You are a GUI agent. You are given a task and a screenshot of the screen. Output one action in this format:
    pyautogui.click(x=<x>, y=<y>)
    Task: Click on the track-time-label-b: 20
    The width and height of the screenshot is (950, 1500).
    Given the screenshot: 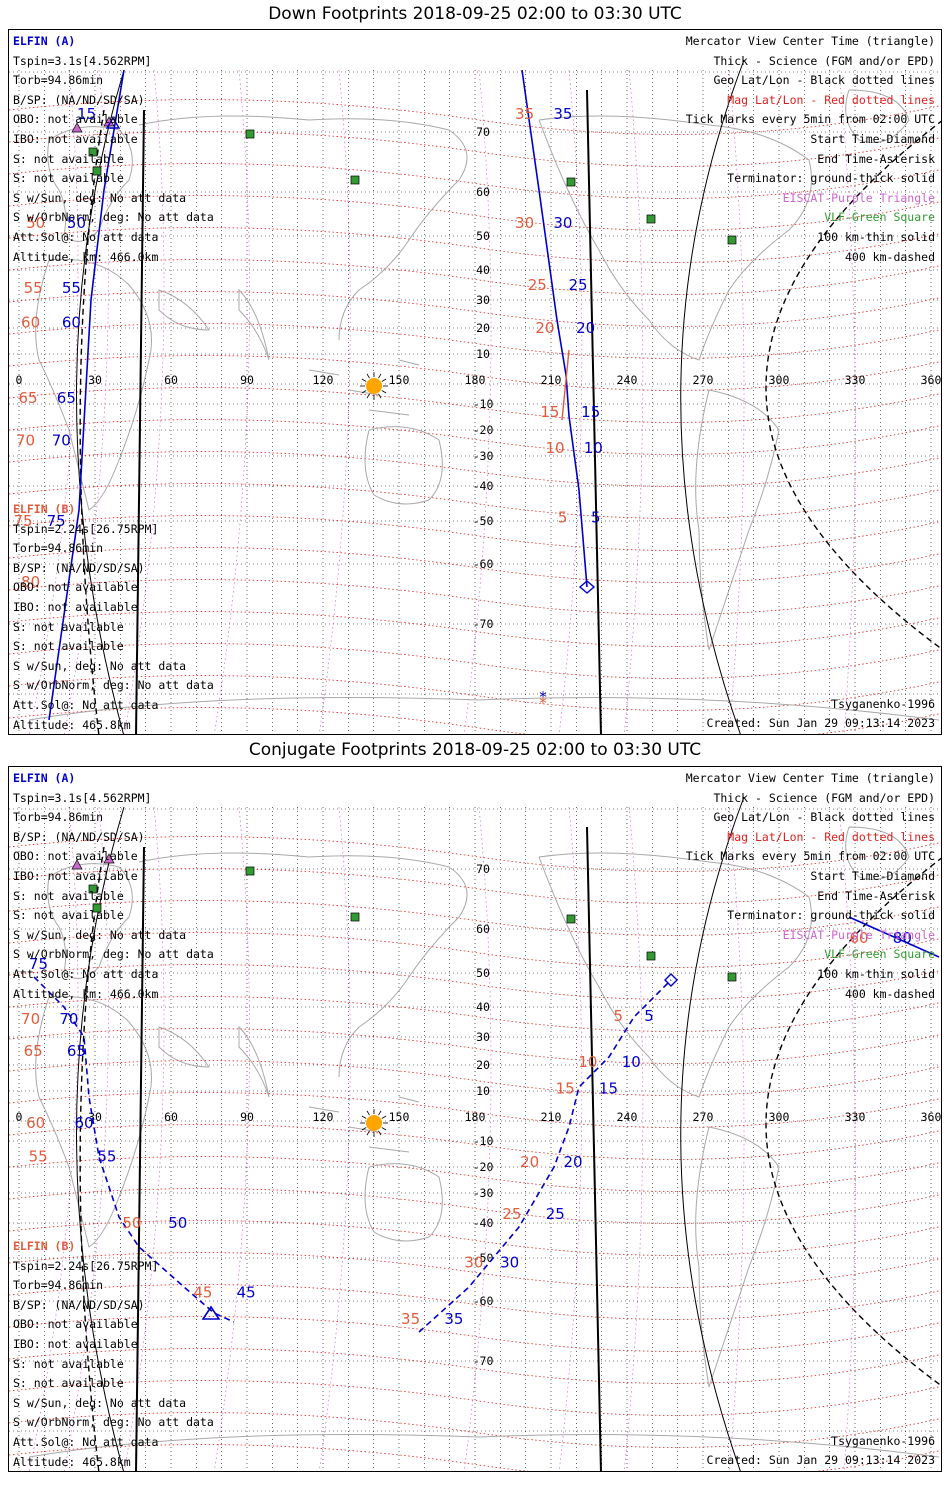 What is the action you would take?
    pyautogui.click(x=544, y=328)
    